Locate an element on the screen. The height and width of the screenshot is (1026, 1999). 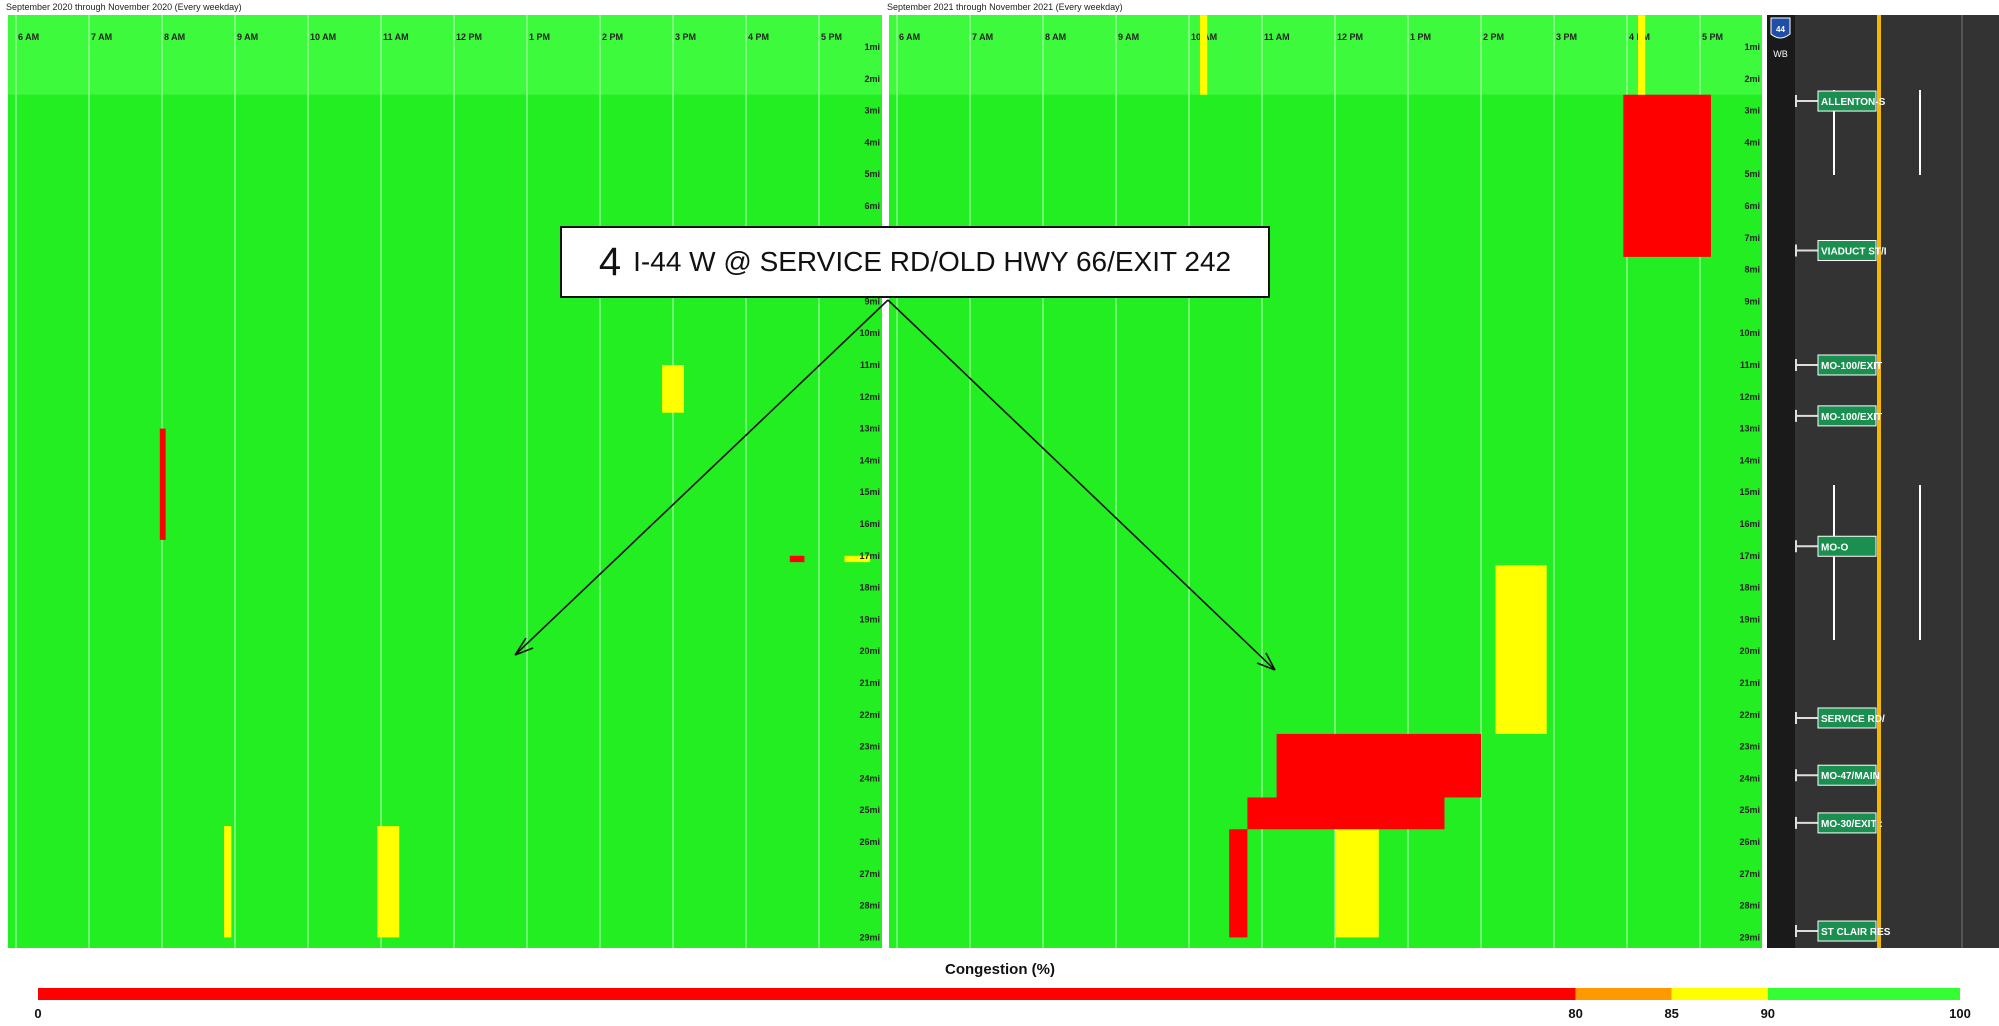
legend-tick-label: 90 is located at coordinates (1768, 1013).